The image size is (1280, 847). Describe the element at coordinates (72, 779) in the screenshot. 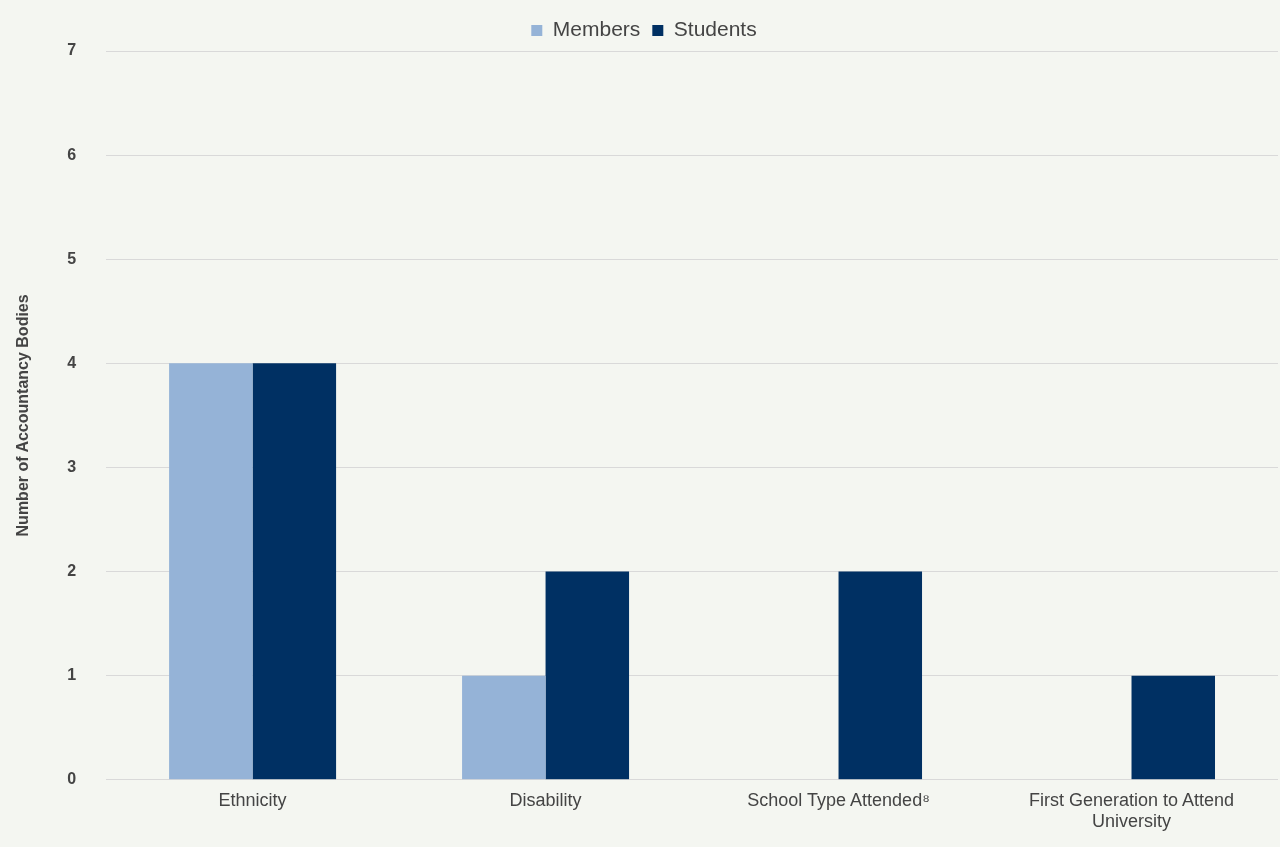

I see `y-tick-label: 0` at that location.